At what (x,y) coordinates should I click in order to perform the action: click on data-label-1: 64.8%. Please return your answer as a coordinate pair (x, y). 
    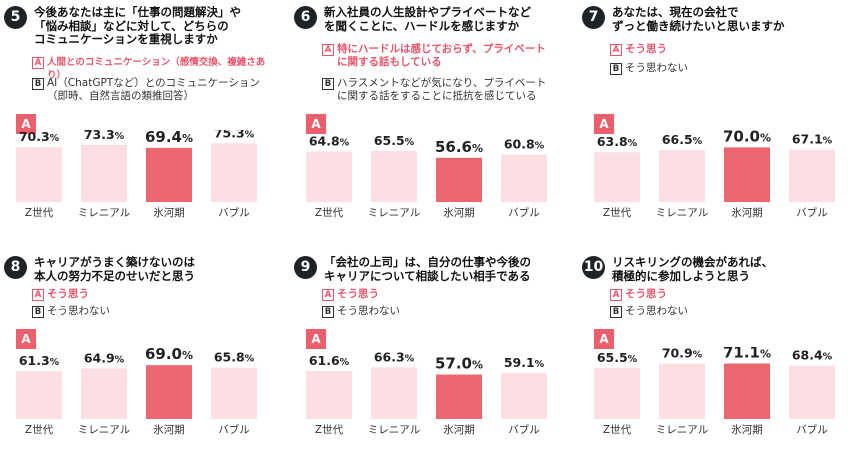
    Looking at the image, I should click on (329, 140).